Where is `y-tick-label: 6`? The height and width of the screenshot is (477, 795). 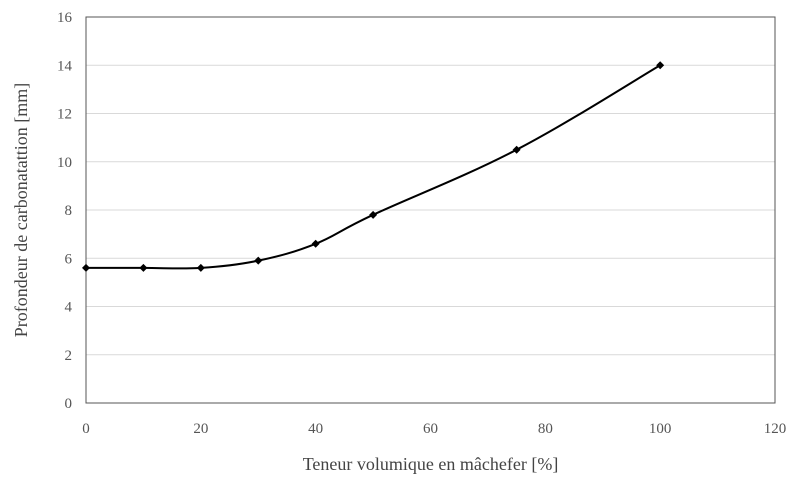
y-tick-label: 6 is located at coordinates (69, 259).